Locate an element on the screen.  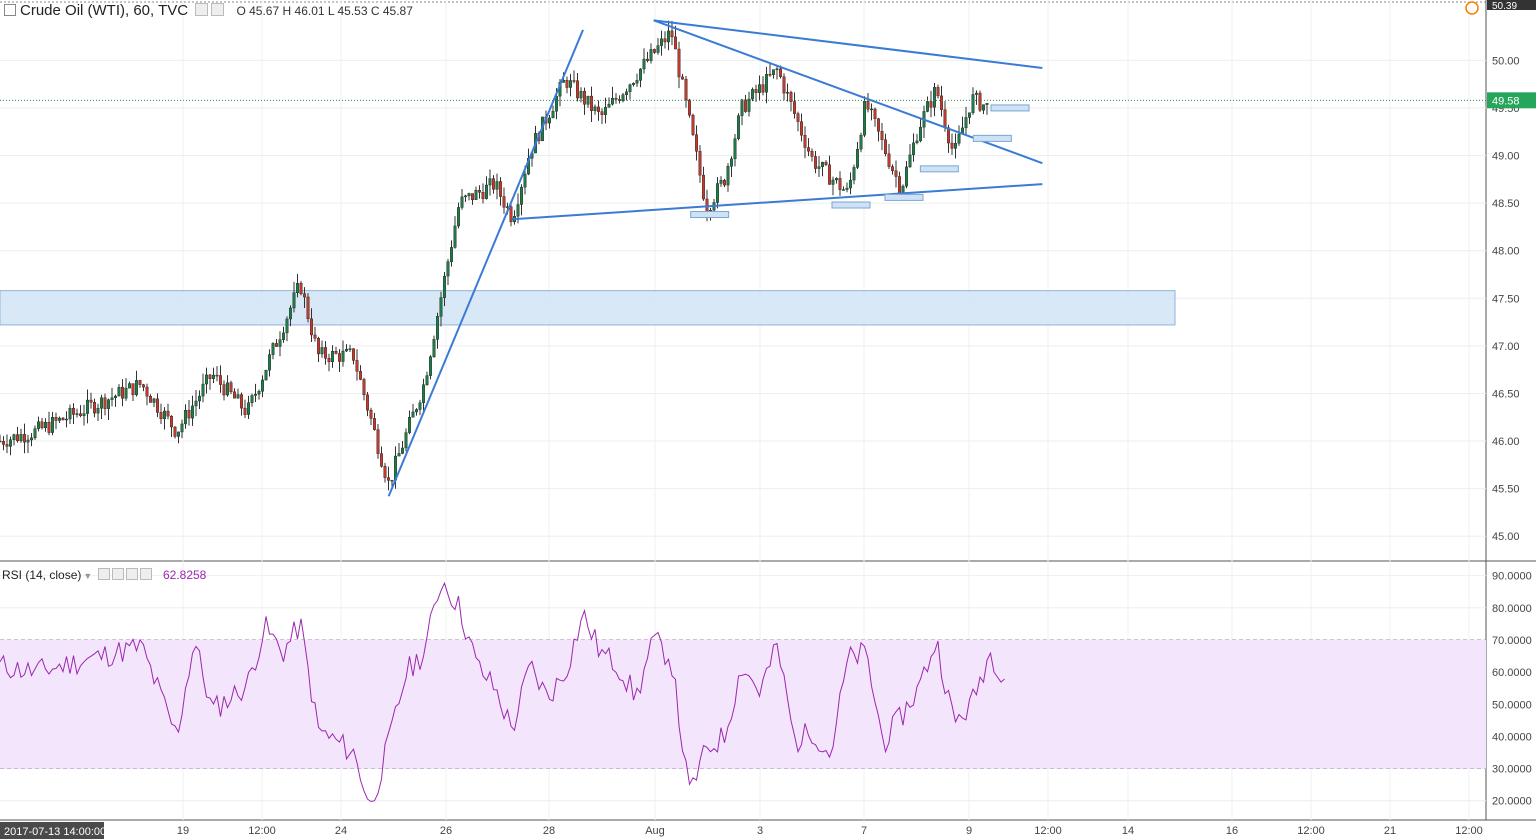
collapse-icon is located at coordinates (10, 10).